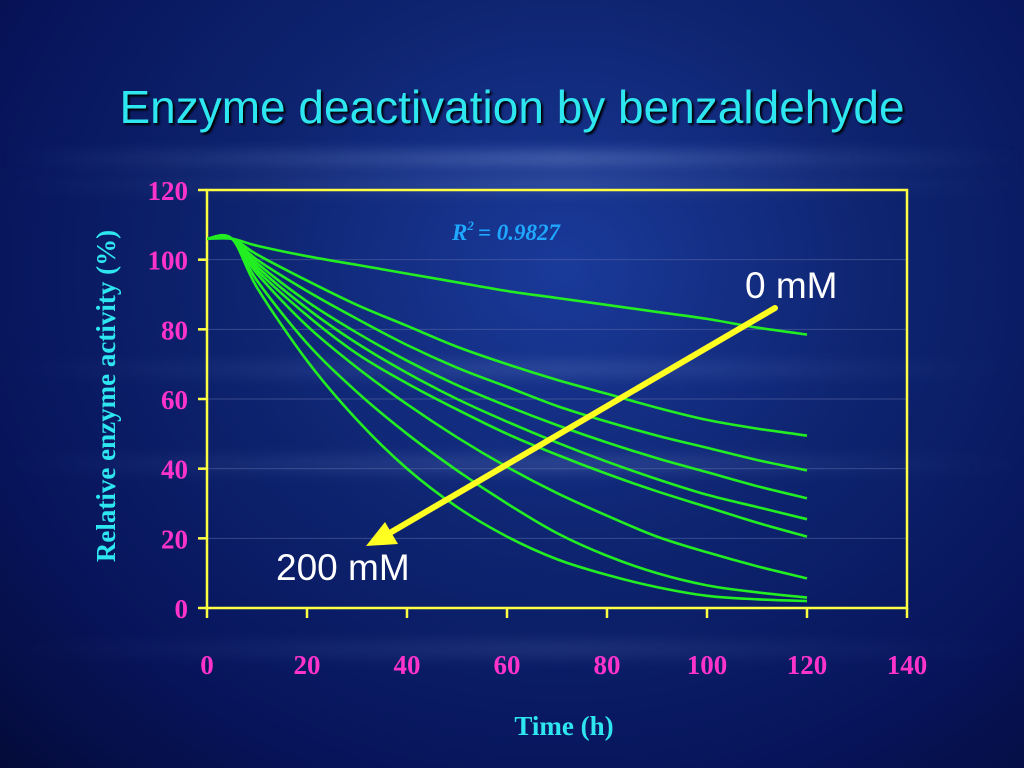  I want to click on y-tick-label: 0, so click(182, 609).